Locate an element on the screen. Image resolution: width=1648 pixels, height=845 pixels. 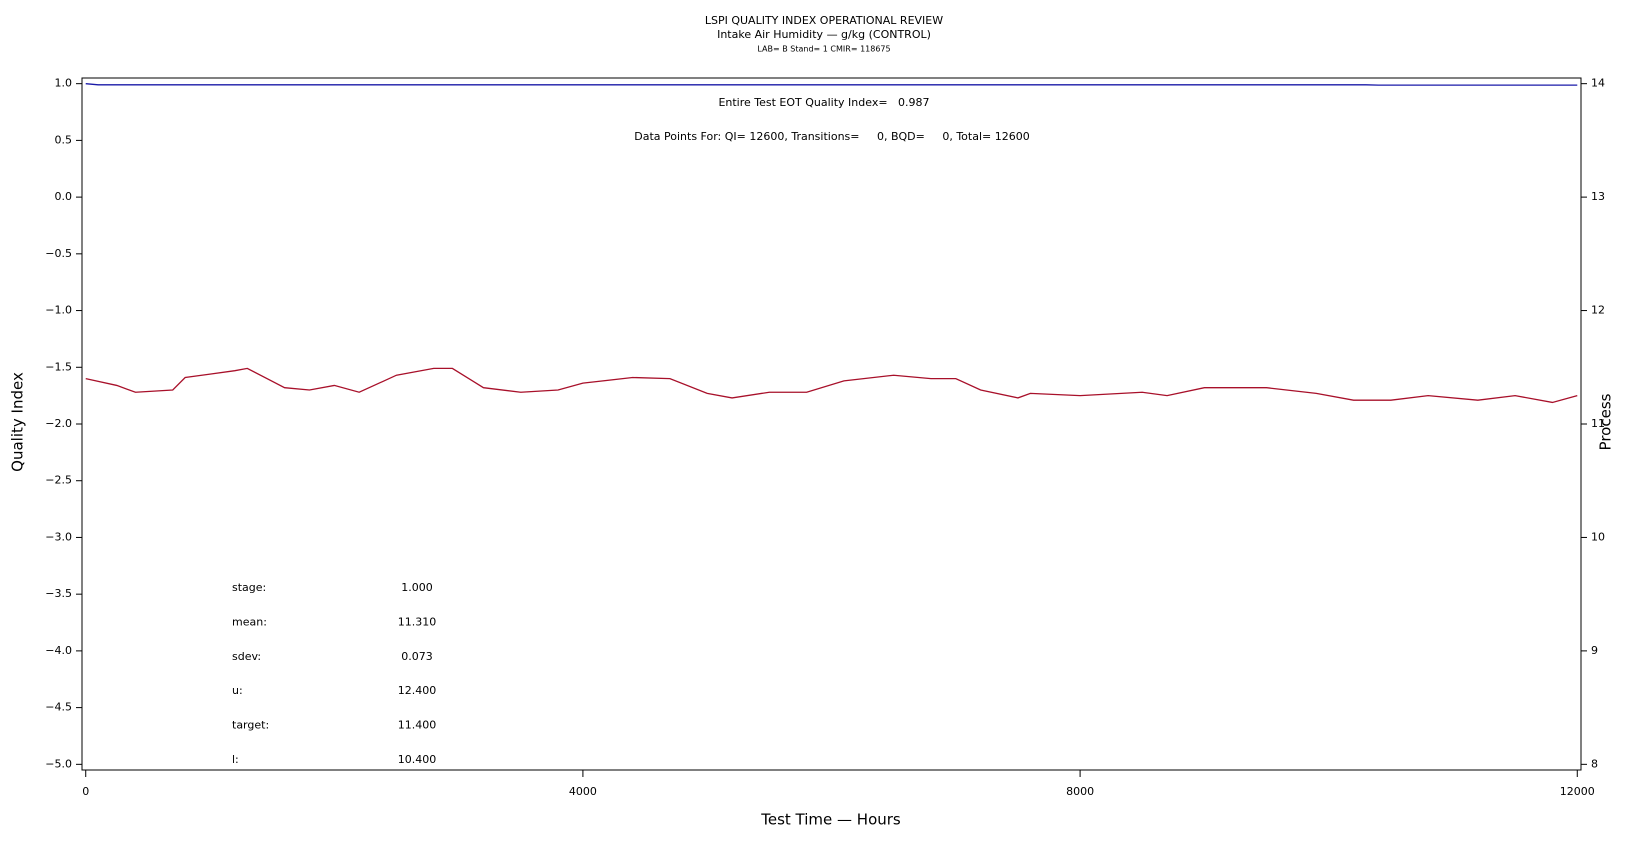
y-tick-label: 0.0 is located at coordinates (64, 196).